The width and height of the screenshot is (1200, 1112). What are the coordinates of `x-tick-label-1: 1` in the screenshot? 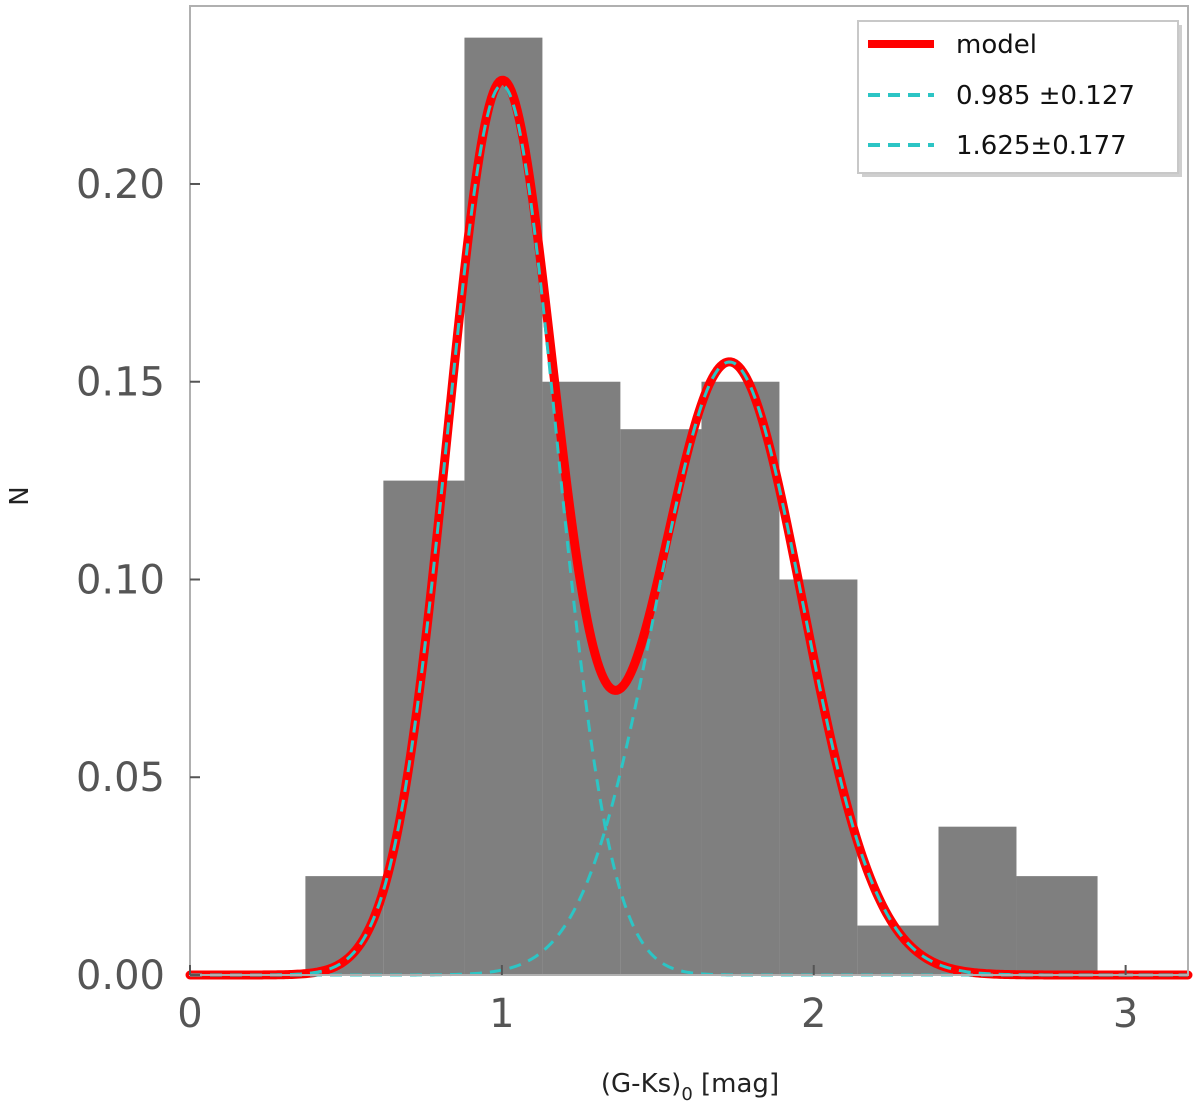 It's located at (501, 1014).